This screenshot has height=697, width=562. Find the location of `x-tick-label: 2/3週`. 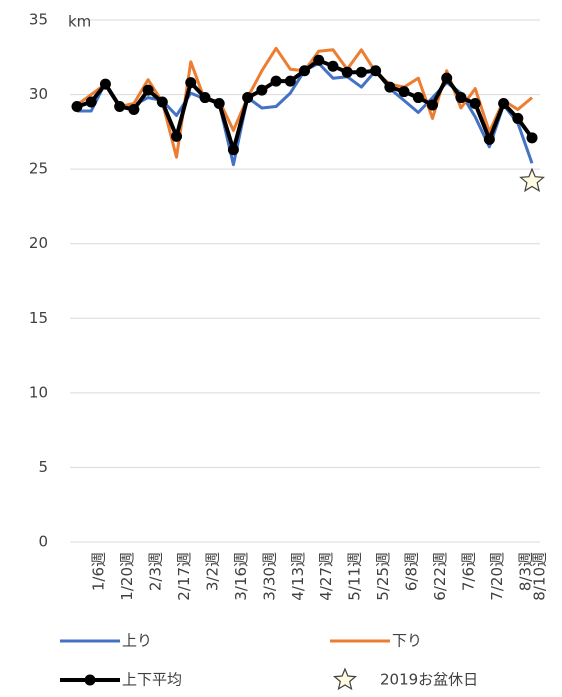

x-tick-label: 2/3週 is located at coordinates (156, 571).